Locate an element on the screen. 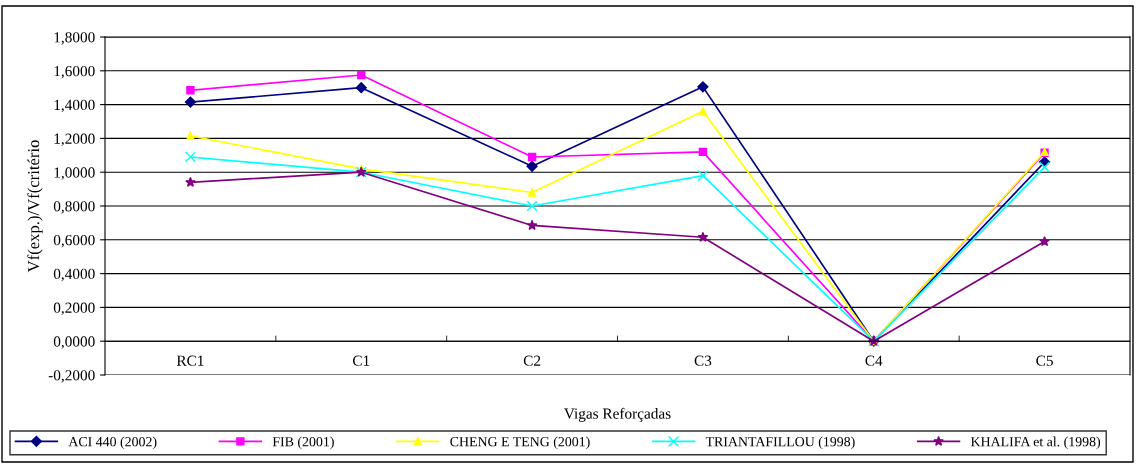 This screenshot has width=1139, height=464. legend-label: FIB (2001) is located at coordinates (303, 443).